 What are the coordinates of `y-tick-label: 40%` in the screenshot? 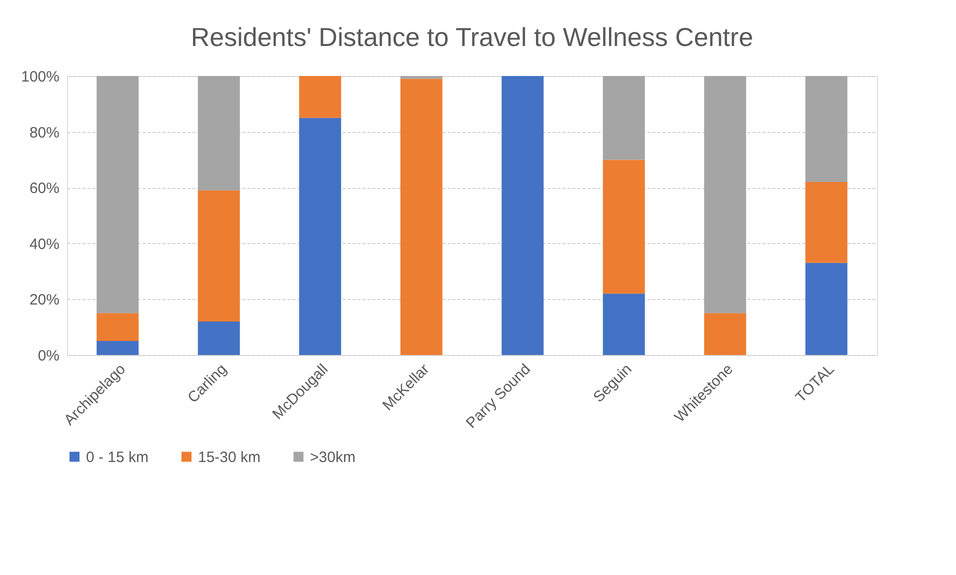 It's located at (44, 244).